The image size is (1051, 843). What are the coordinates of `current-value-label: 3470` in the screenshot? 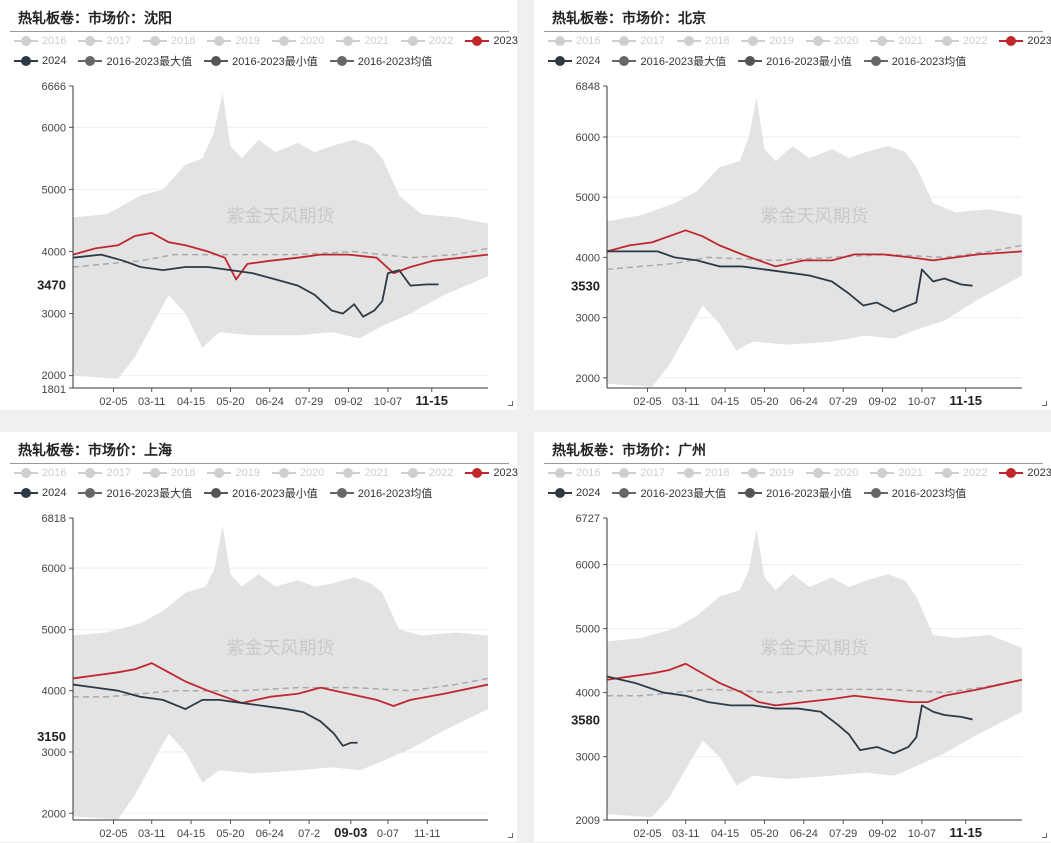 It's located at (51, 284).